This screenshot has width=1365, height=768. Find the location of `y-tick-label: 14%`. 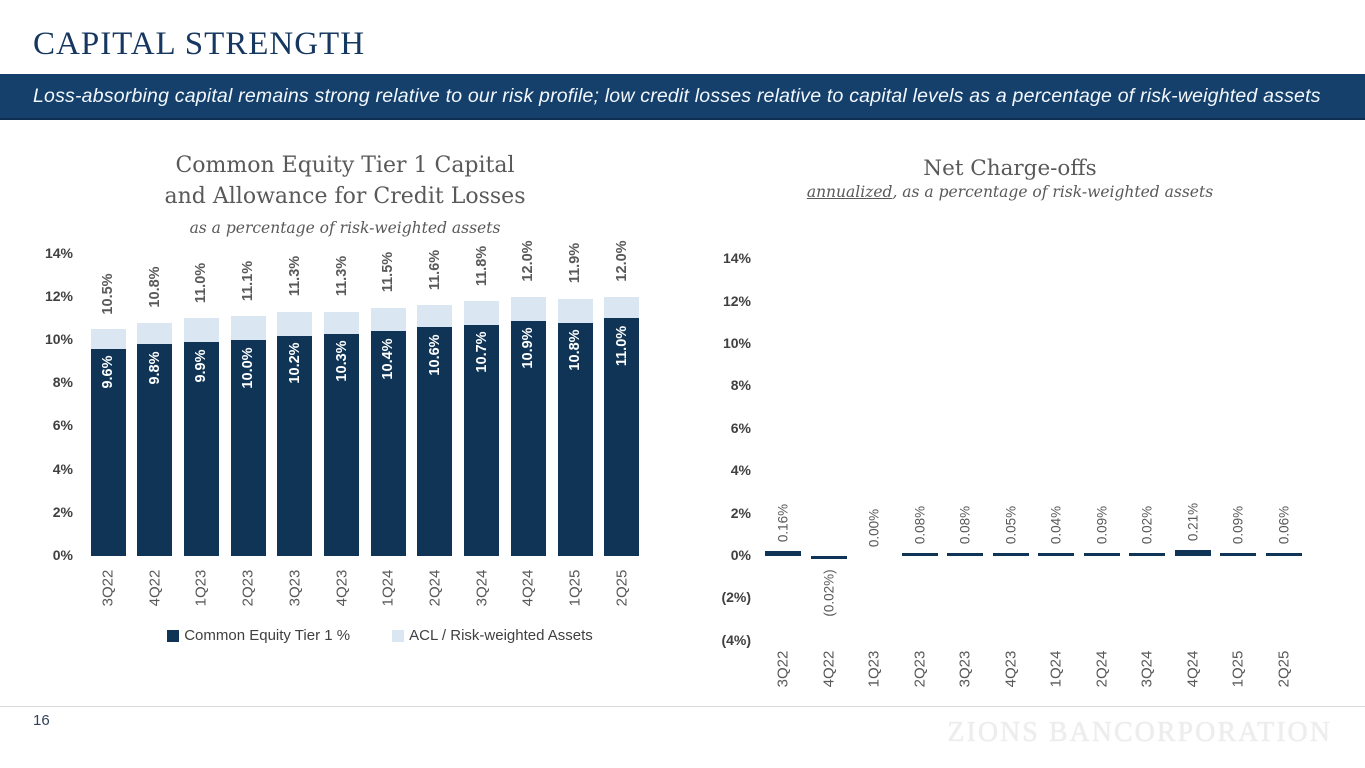

y-tick-label: 14% is located at coordinates (58, 252).